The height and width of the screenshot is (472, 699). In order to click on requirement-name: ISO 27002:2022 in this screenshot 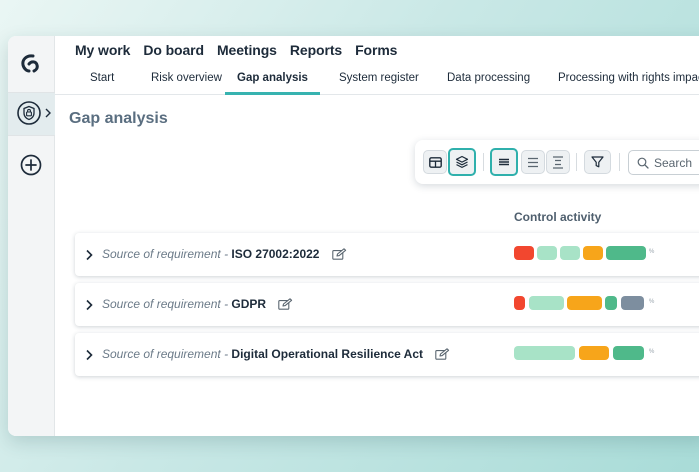, I will do `click(275, 254)`.